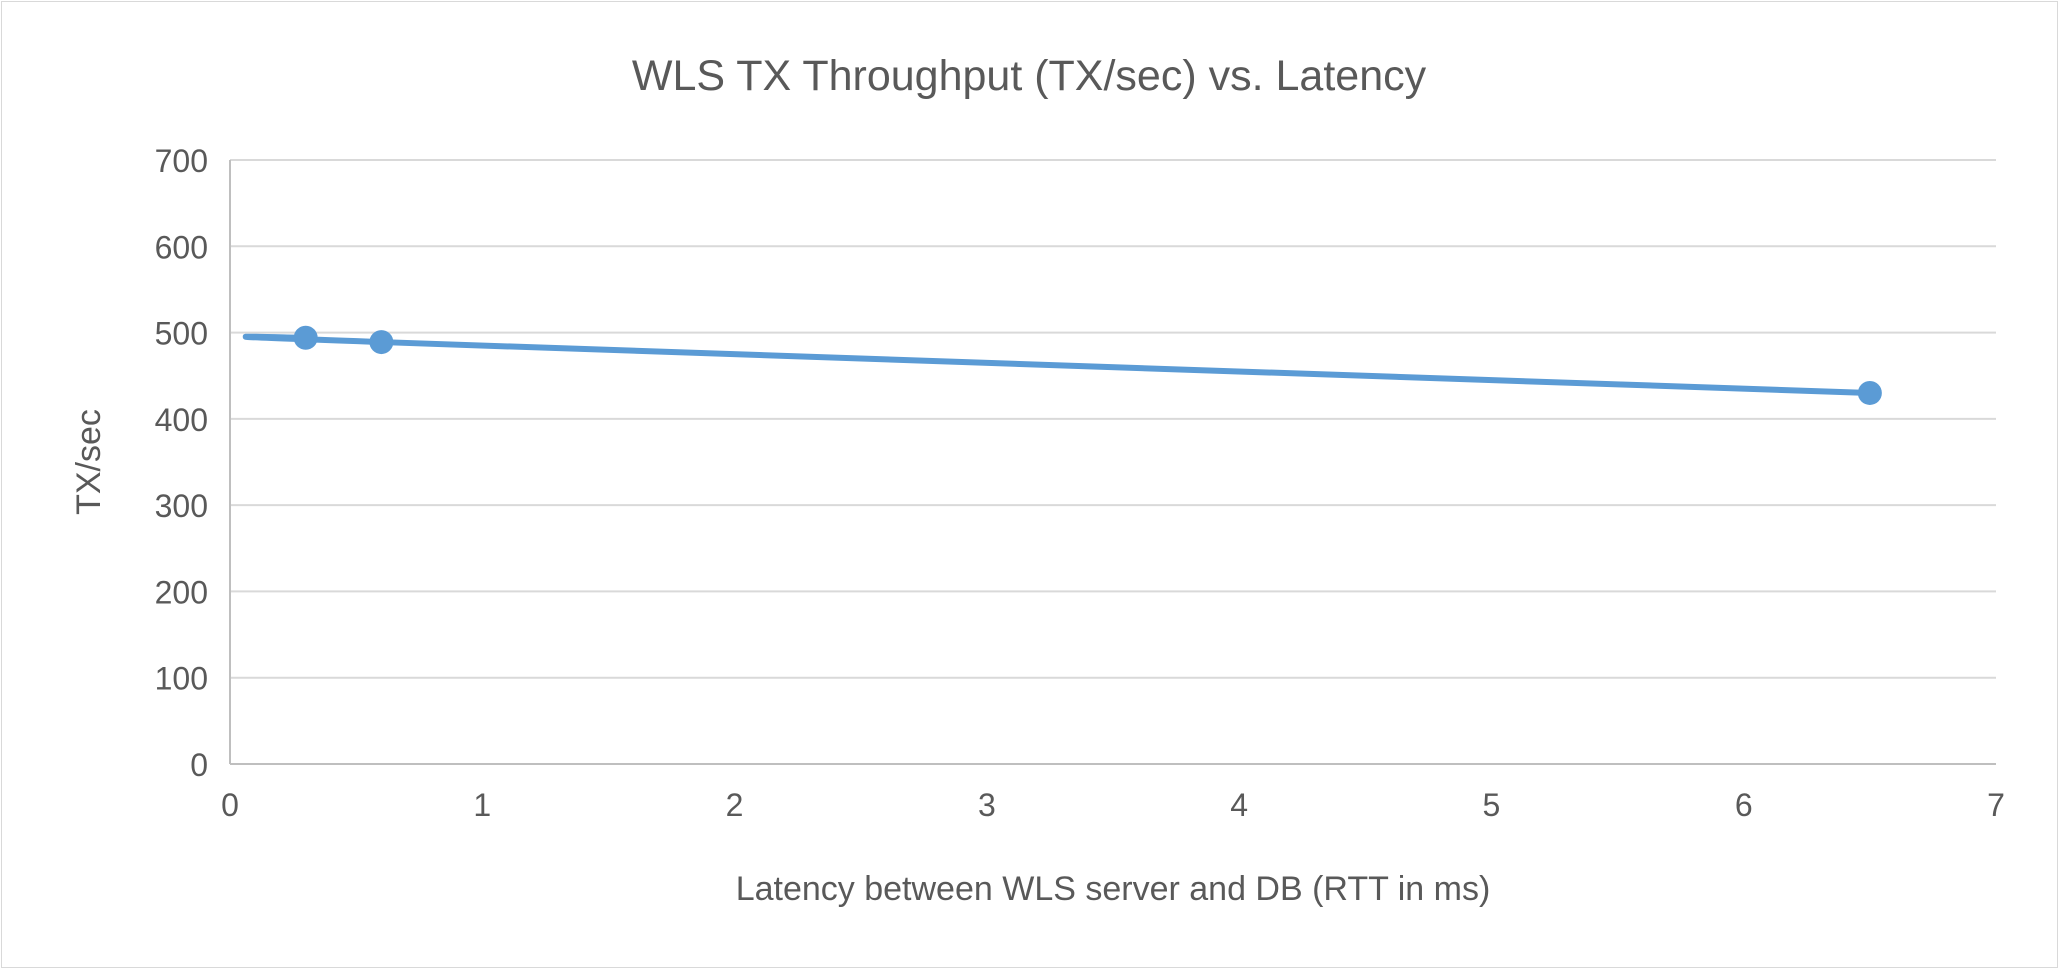  I want to click on x-tick-label: 5, so click(1492, 805).